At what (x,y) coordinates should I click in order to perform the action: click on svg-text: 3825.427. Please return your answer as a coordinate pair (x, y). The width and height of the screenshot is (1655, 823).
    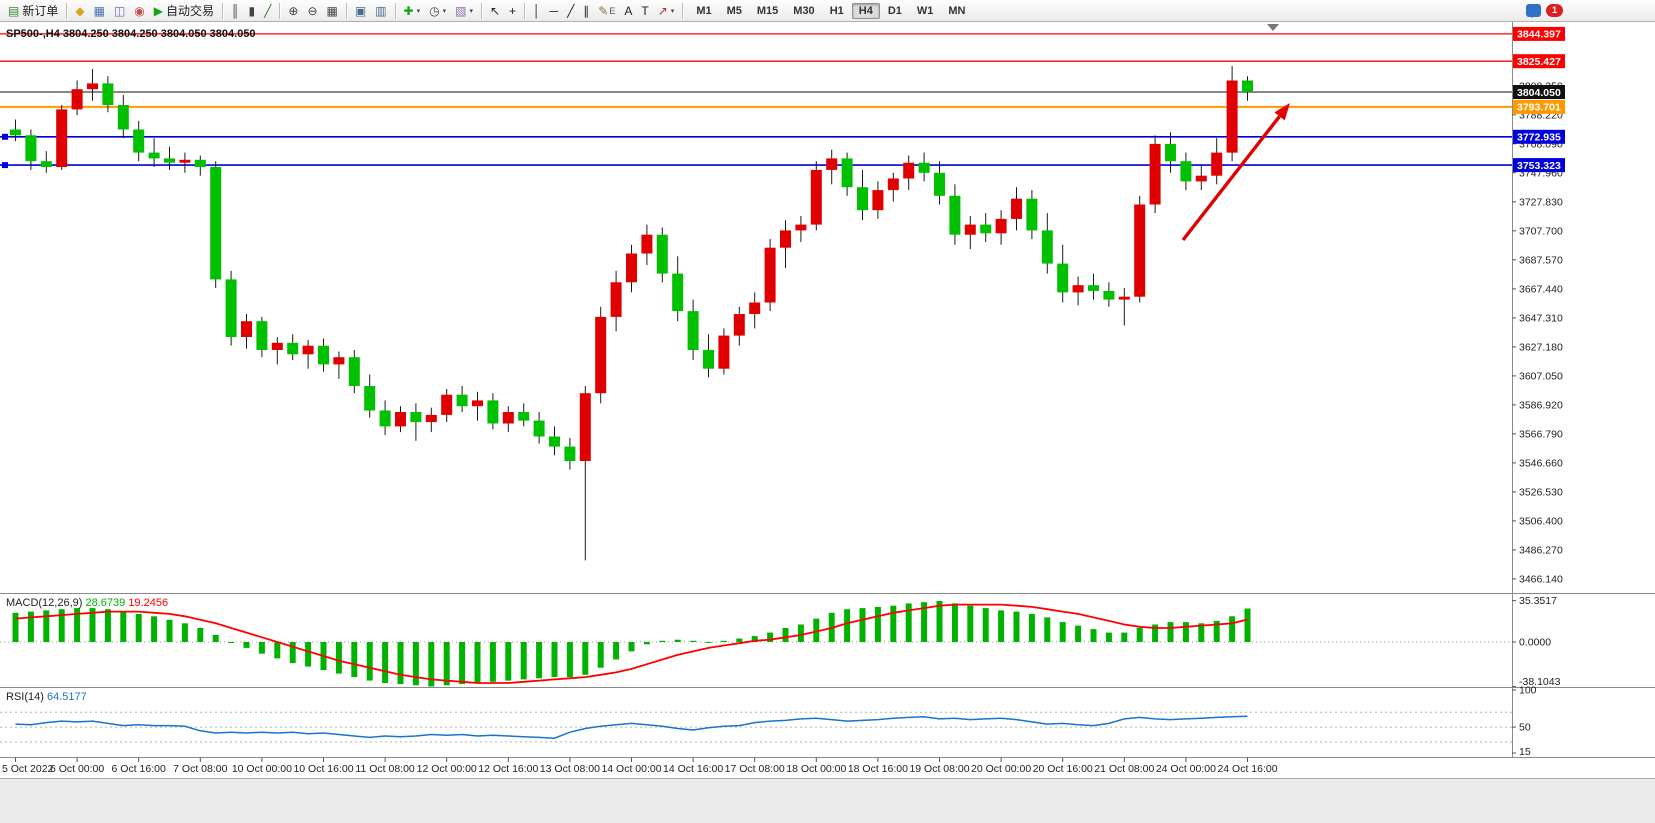
    Looking at the image, I should click on (1539, 62).